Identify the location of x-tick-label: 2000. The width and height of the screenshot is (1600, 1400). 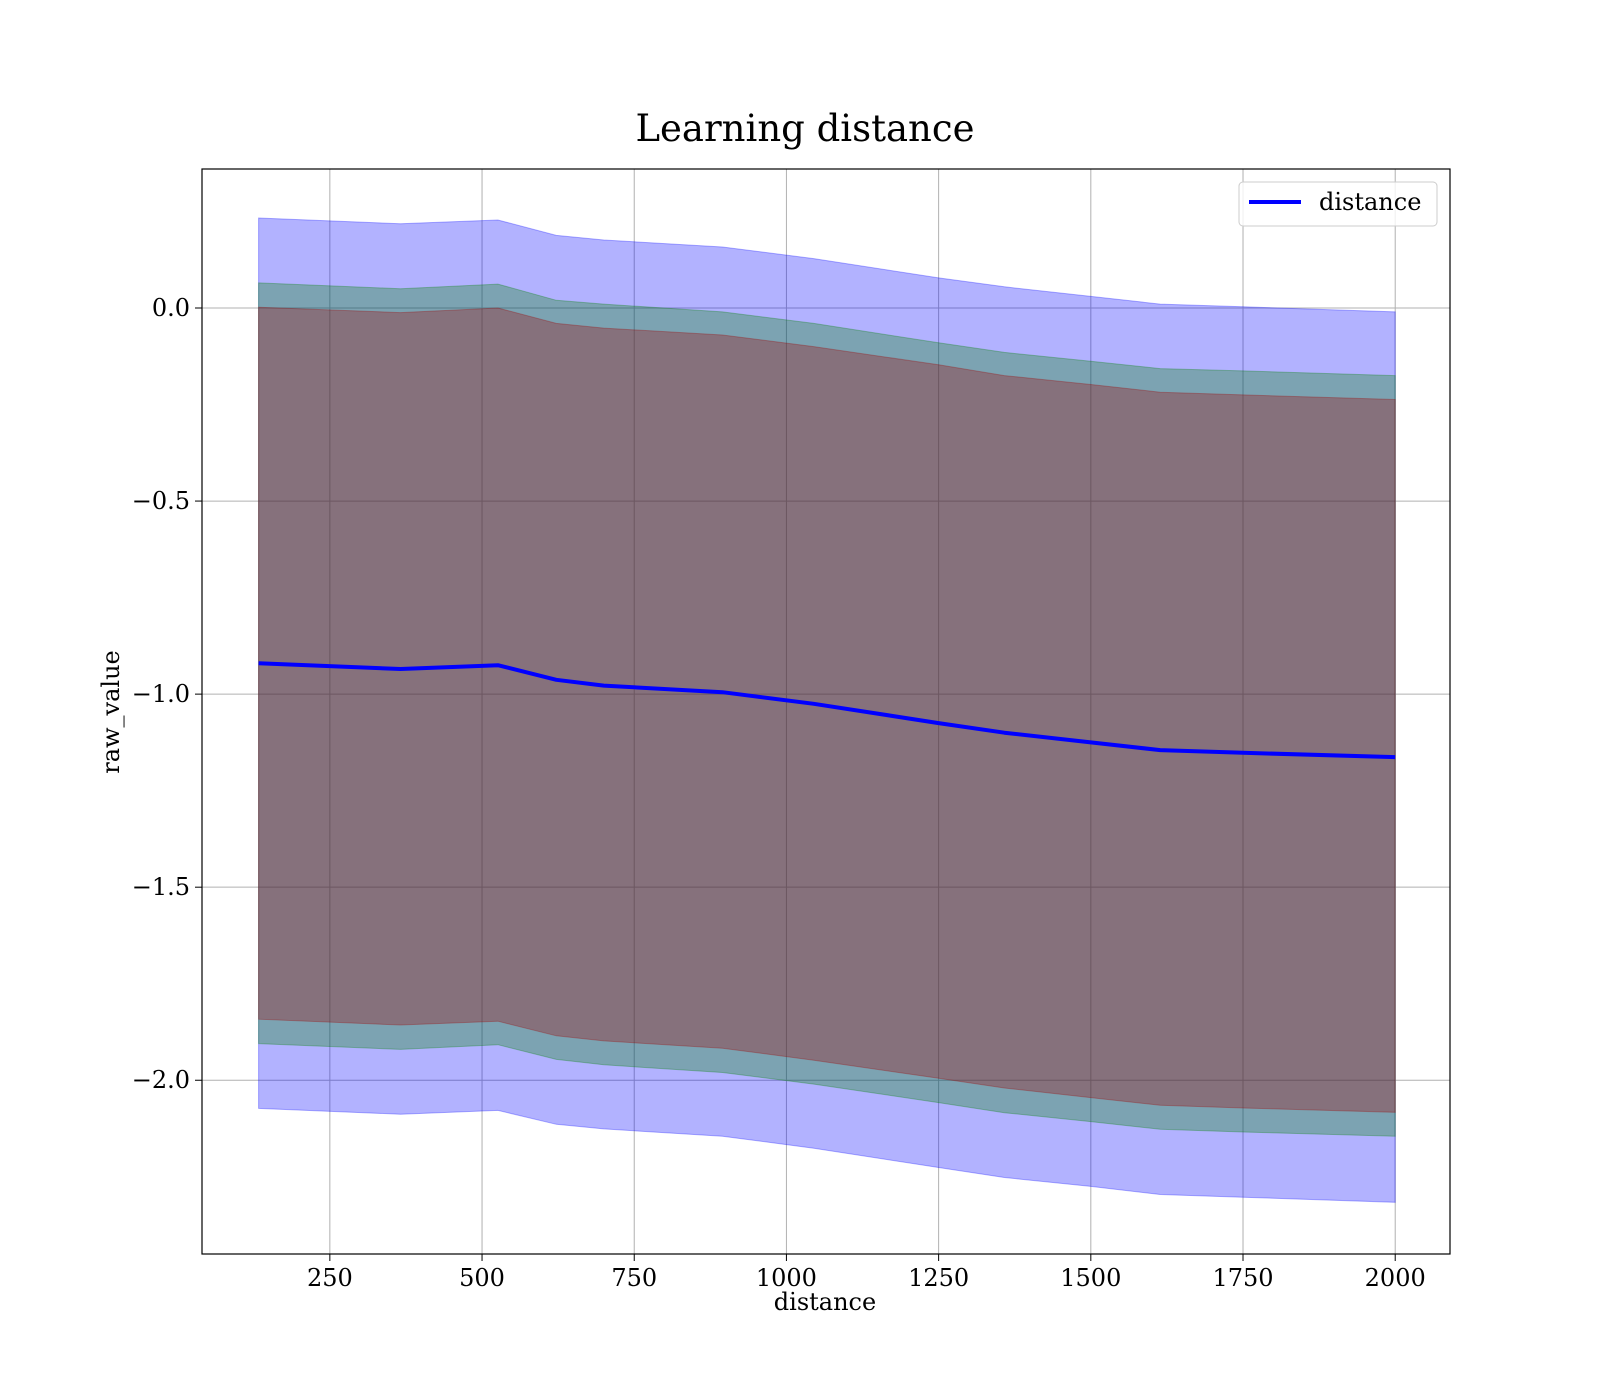
(1395, 1278).